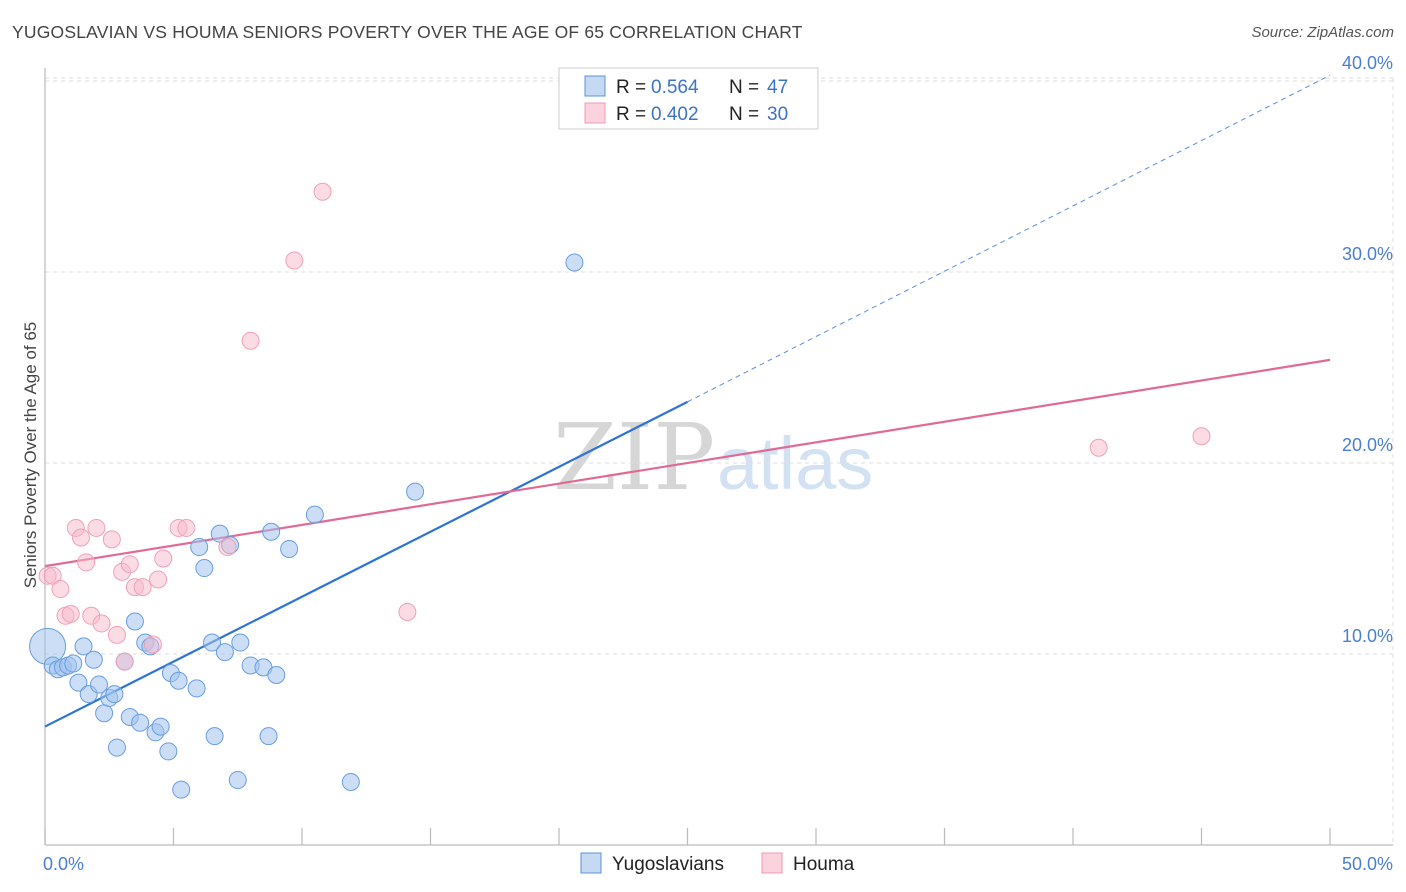 The width and height of the screenshot is (1406, 892). I want to click on series-legend-label-houma: Houma, so click(824, 864).